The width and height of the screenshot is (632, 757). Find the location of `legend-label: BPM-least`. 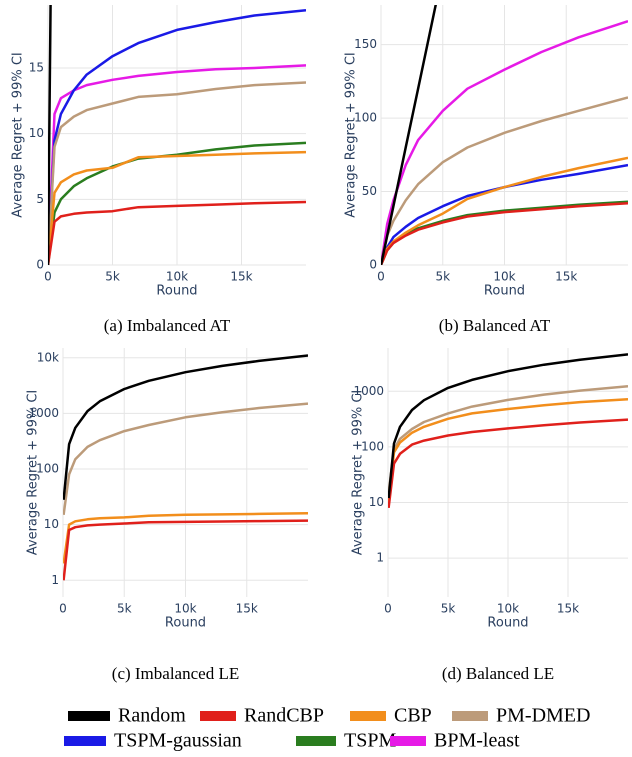

legend-label: BPM-least is located at coordinates (477, 741).